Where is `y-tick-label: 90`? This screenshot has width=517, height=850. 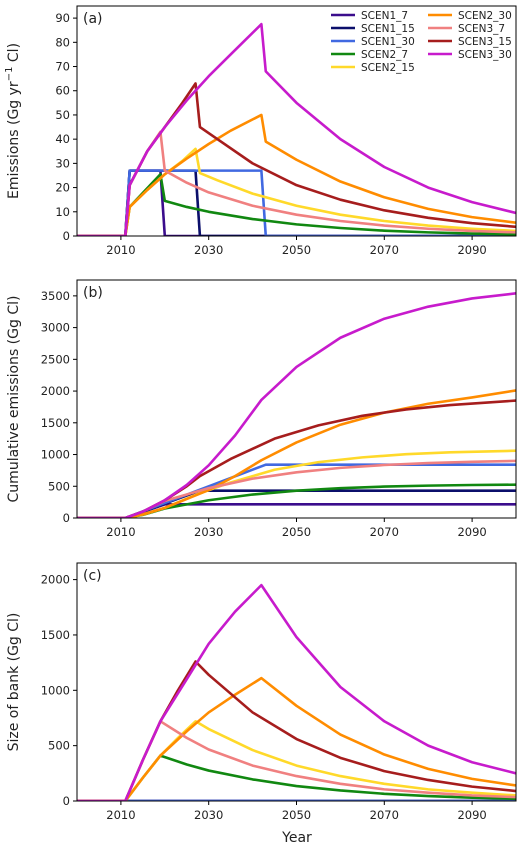
y-tick-label: 90 is located at coordinates (62, 18).